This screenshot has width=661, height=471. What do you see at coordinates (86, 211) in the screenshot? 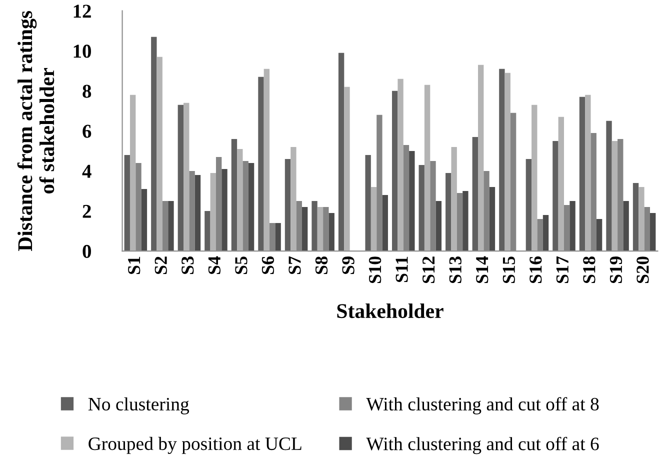
I see `y-tick-label: 2` at bounding box center [86, 211].